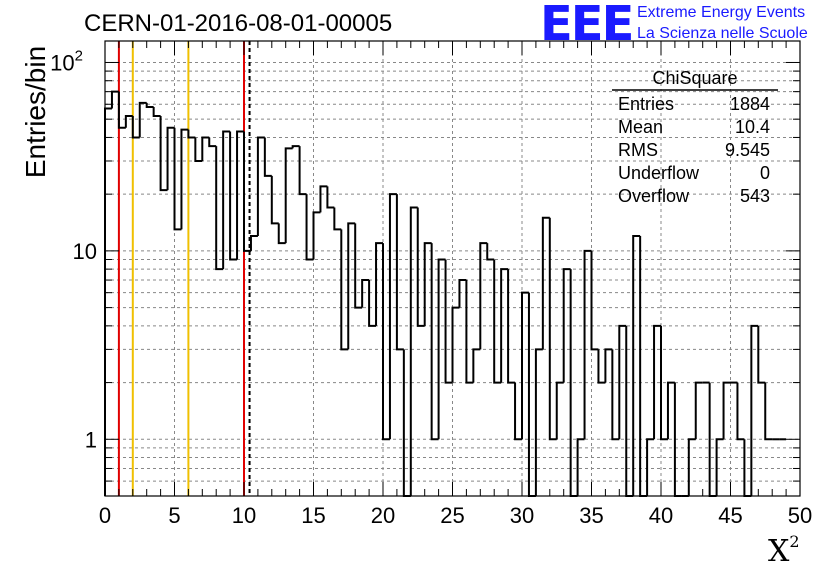 Image resolution: width=836 pixels, height=572 pixels. What do you see at coordinates (640, 127) in the screenshot?
I see `stats-row-label: Mean` at bounding box center [640, 127].